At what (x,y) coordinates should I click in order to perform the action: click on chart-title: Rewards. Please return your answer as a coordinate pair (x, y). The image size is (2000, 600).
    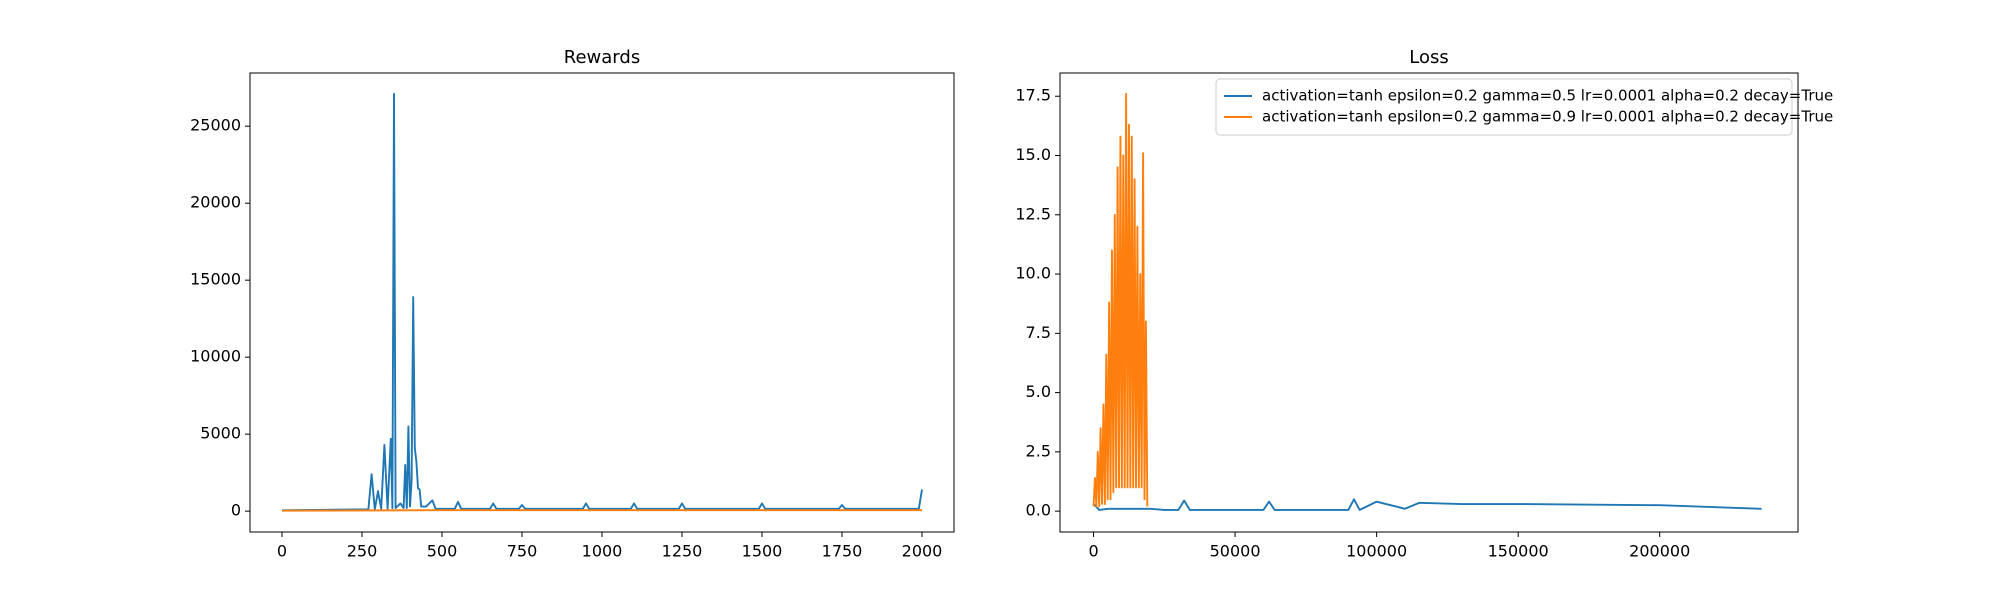
    Looking at the image, I should click on (602, 57).